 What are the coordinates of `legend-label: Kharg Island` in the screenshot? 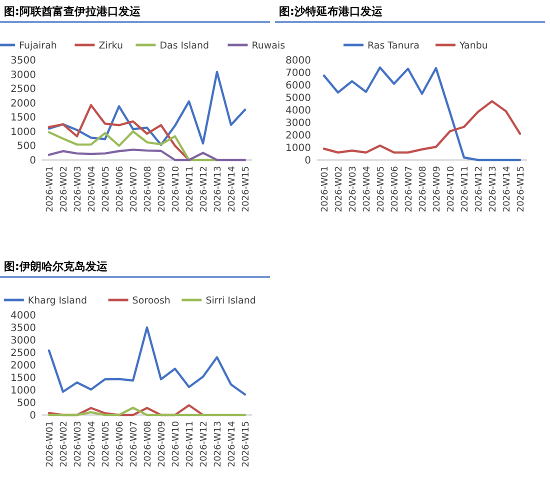 It's located at (58, 301).